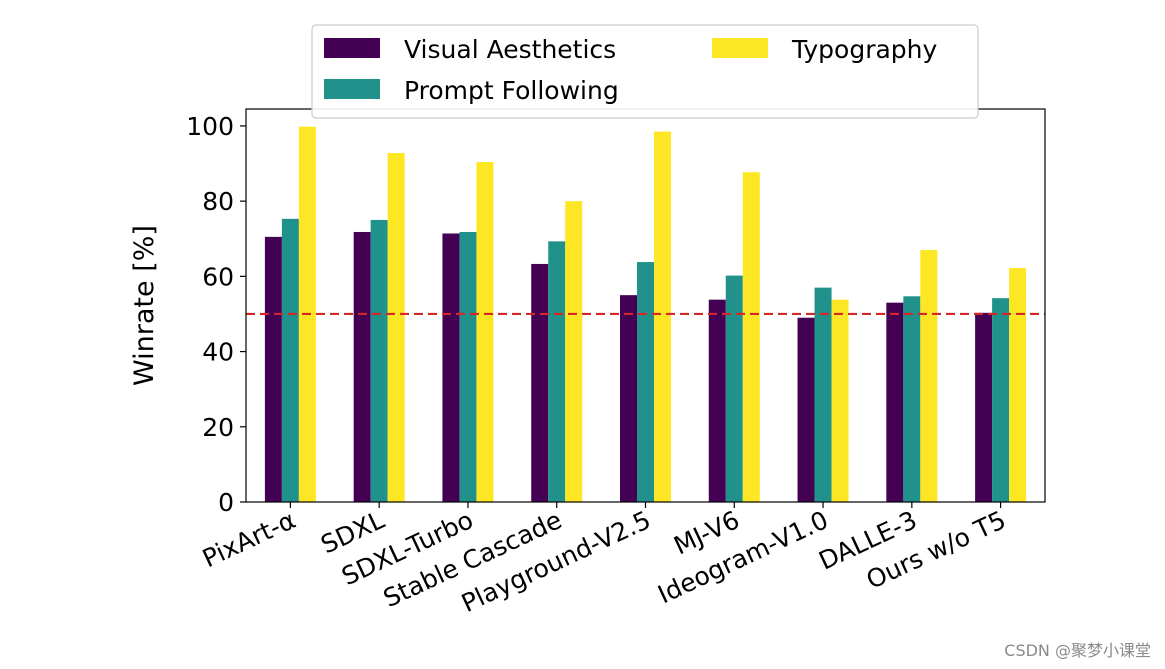  I want to click on y-tick-label-20: 20, so click(218, 427).